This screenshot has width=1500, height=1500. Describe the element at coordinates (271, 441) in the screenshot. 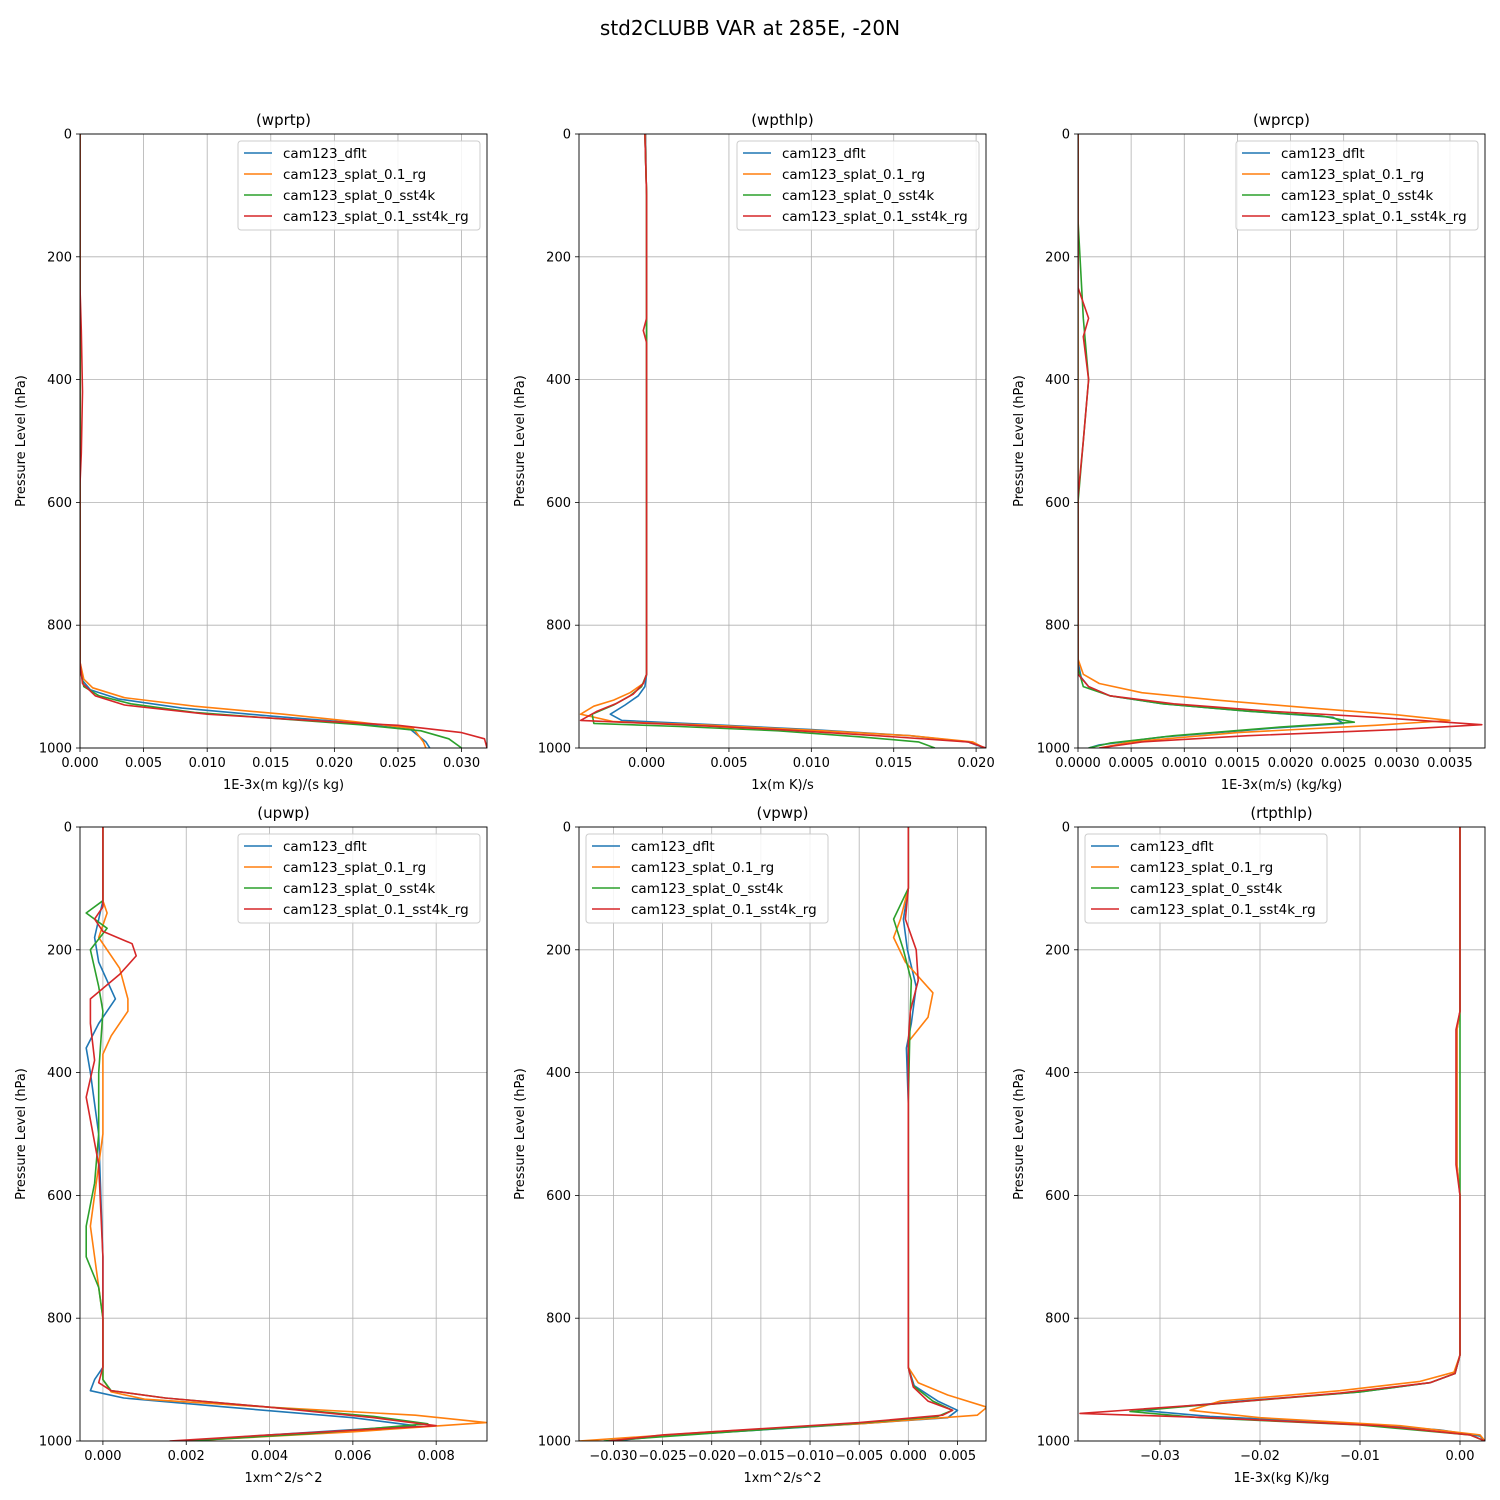

I see `series-line-cam123_splat_0_sst4k` at that location.